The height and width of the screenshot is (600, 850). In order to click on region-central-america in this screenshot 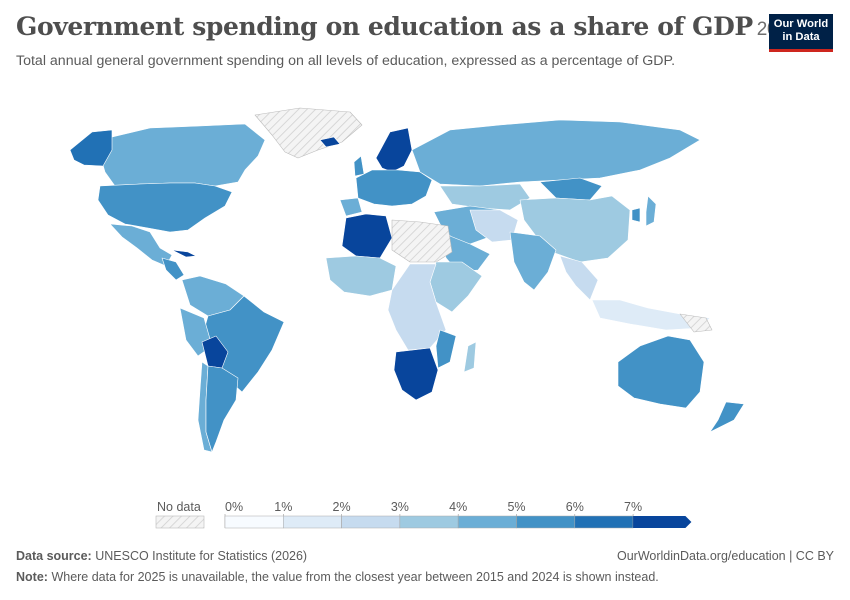, I will do `click(173, 269)`.